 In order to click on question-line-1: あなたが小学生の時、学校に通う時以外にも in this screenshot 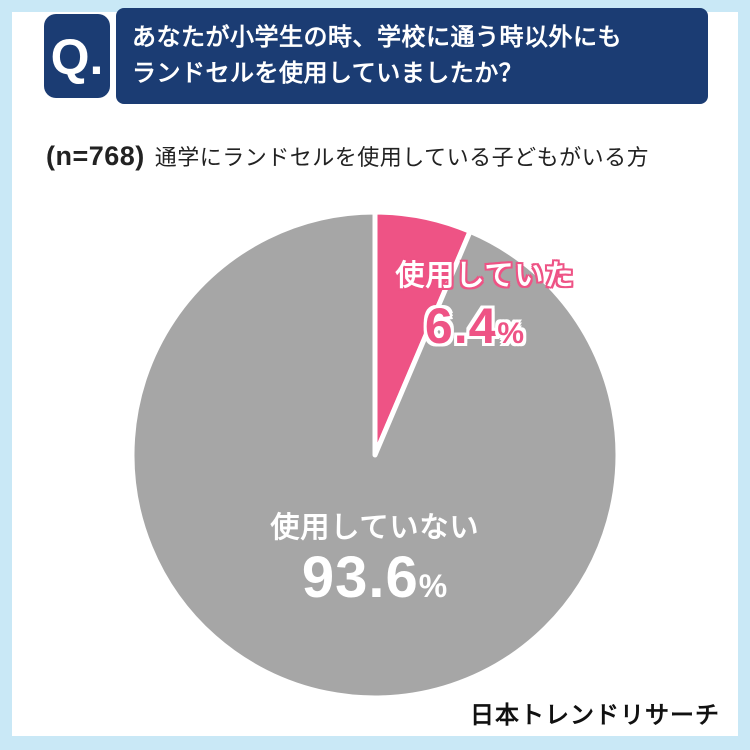, I will do `click(377, 37)`.